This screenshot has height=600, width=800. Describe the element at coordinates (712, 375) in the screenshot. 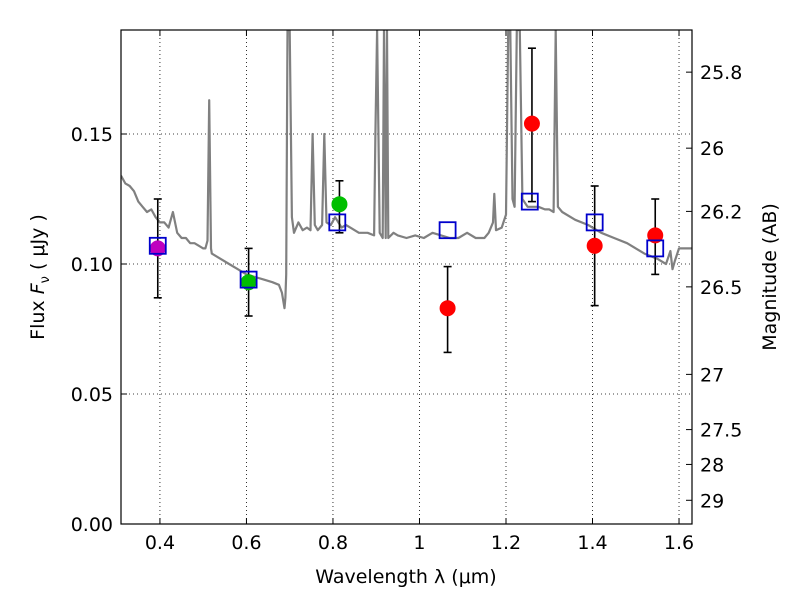

I see `mag-tick-label: 27` at that location.